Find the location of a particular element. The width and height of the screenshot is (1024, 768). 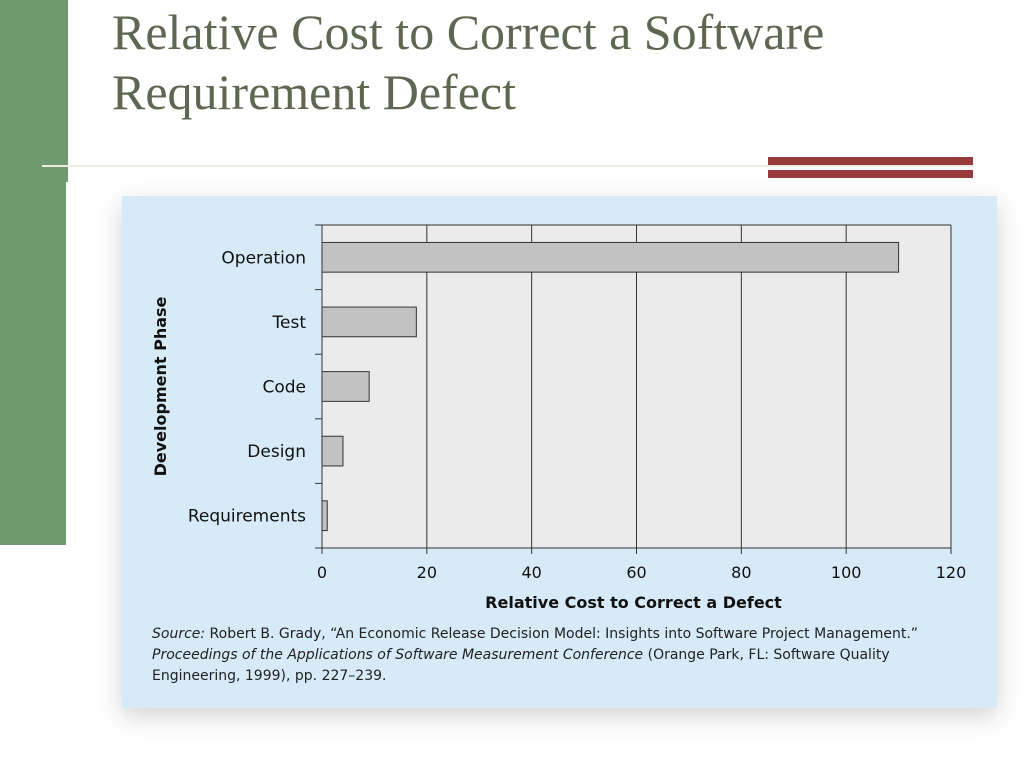

x-tick-label: 100 is located at coordinates (846, 572).